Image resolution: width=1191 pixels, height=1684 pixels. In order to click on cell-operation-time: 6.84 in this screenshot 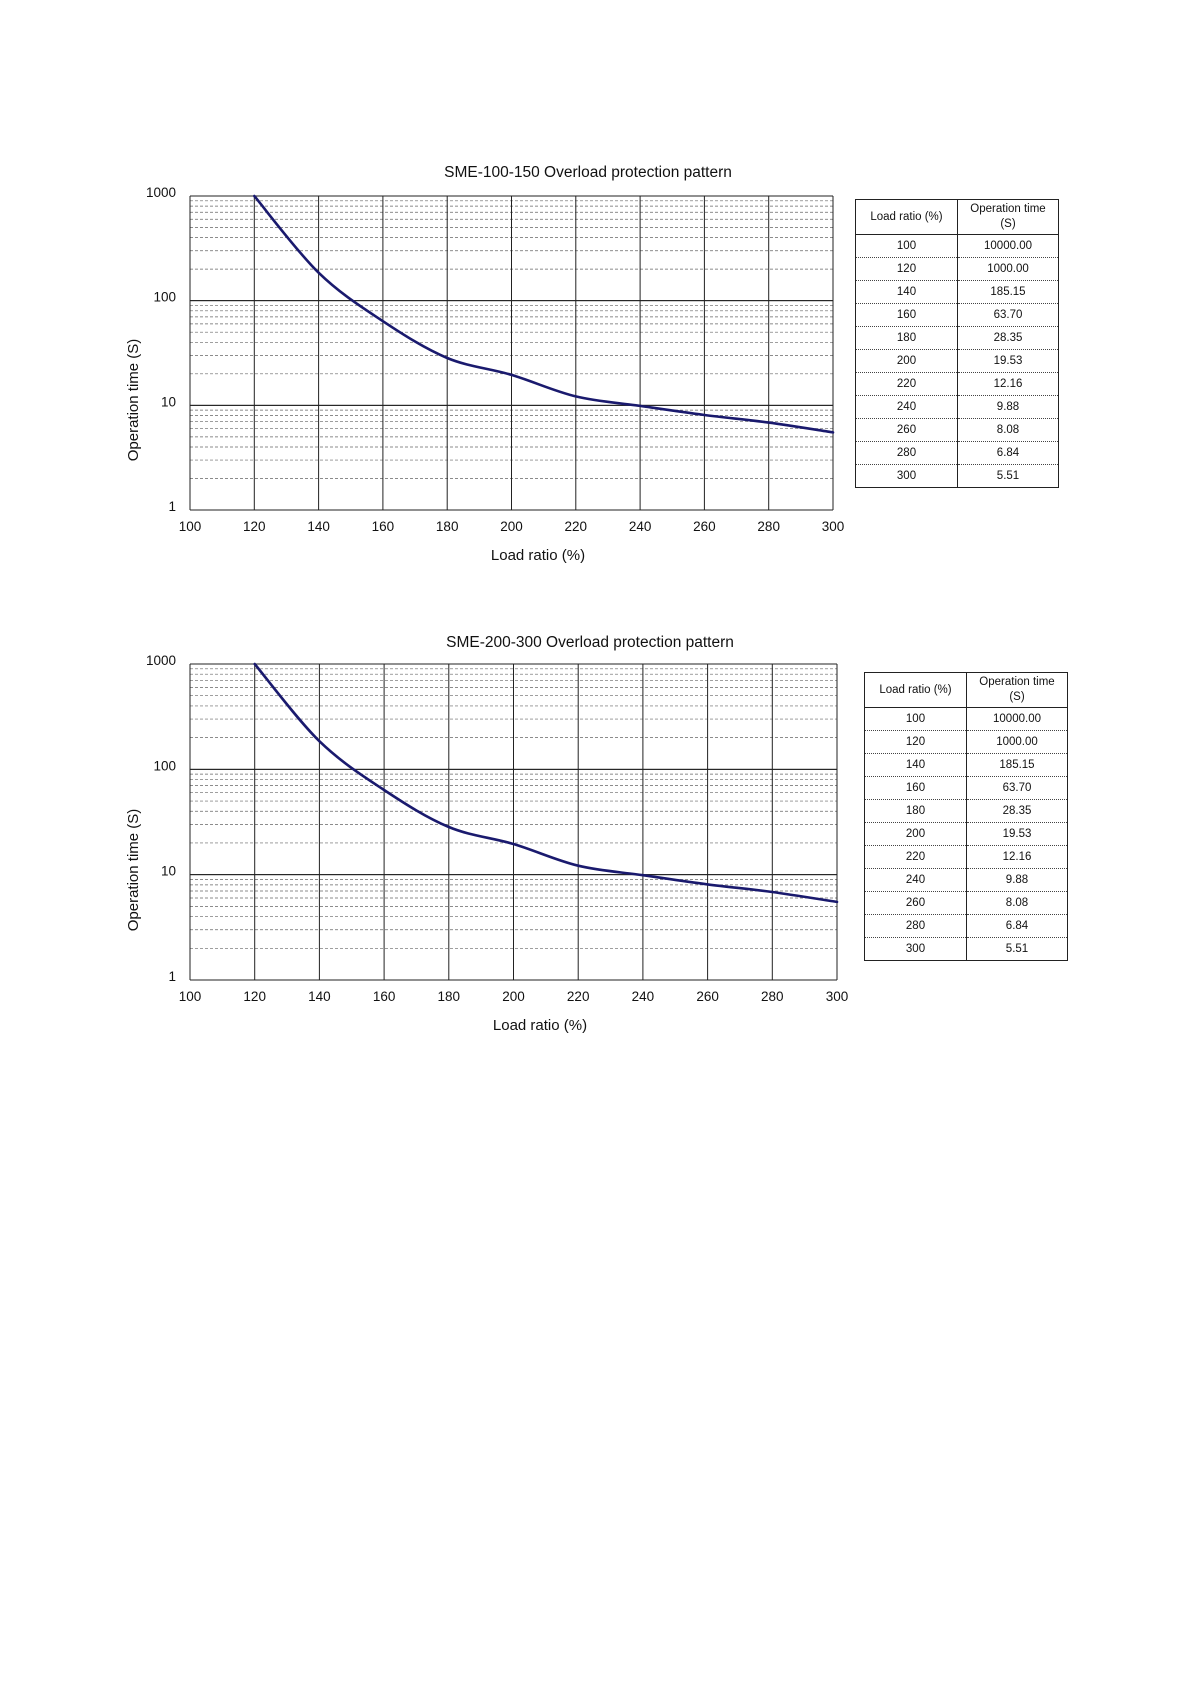, I will do `click(1017, 926)`.